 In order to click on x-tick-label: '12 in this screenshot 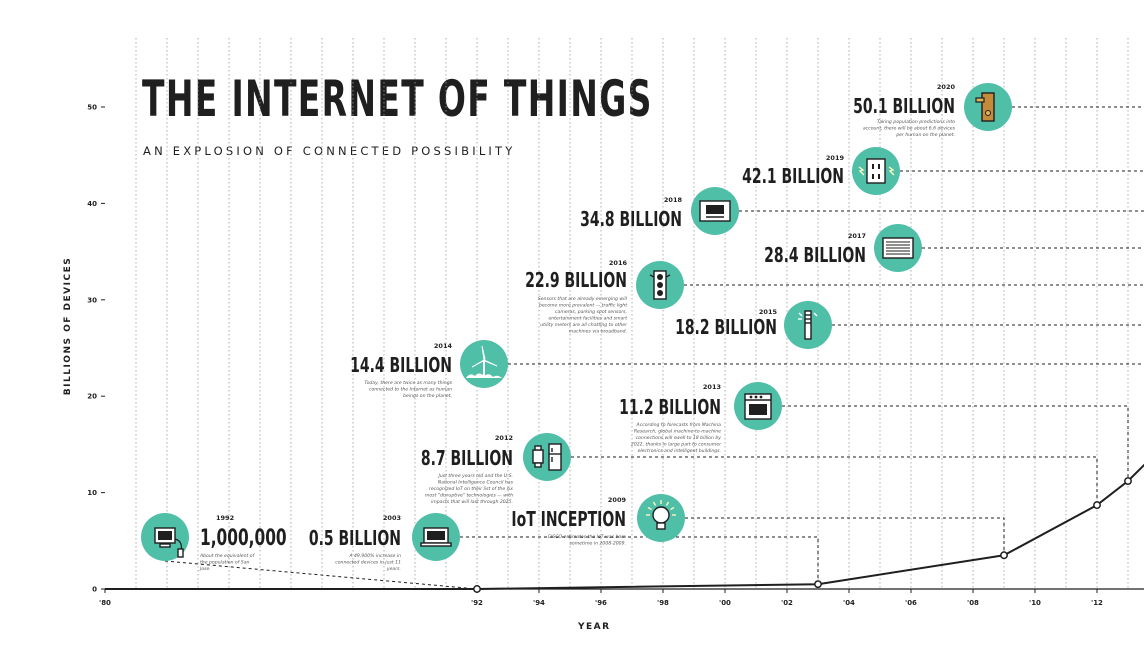, I will do `click(1097, 603)`.